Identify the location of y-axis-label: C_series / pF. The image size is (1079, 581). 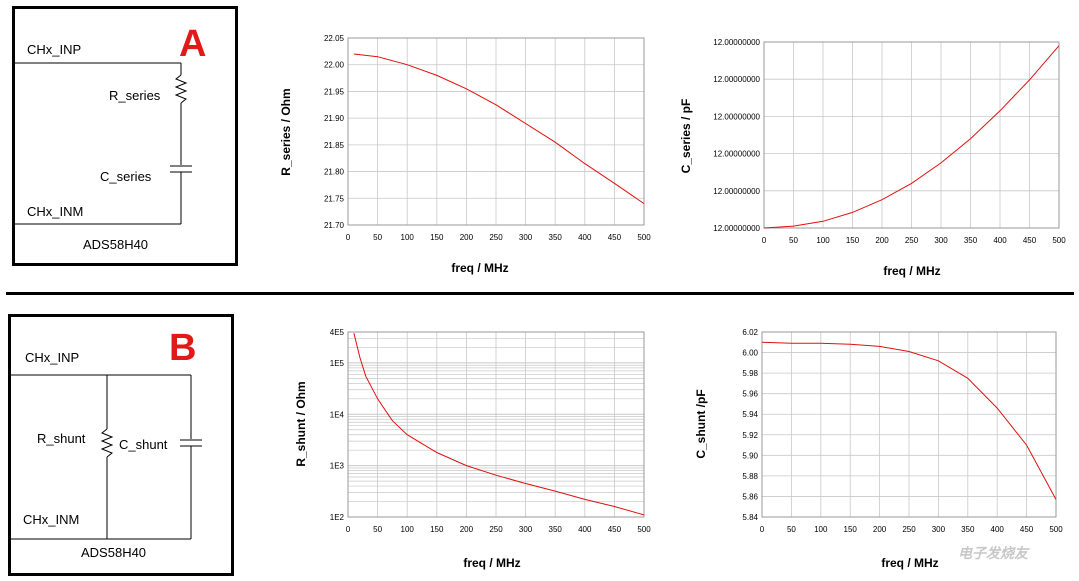
(686, 136).